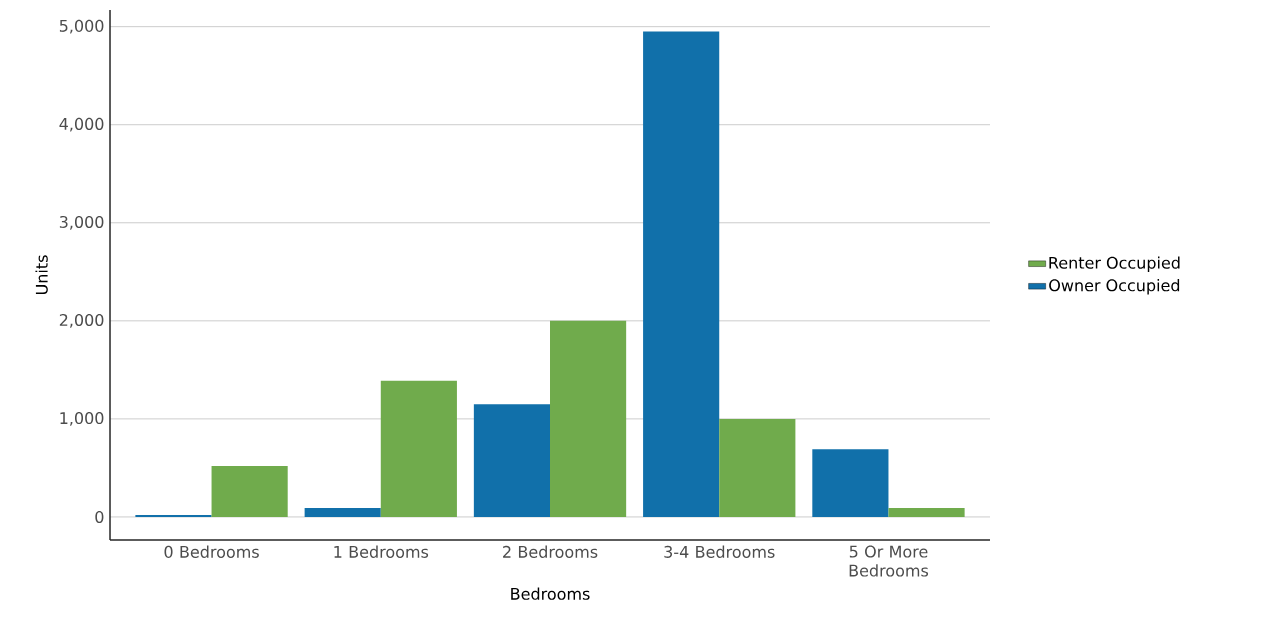 This screenshot has height=628, width=1271. What do you see at coordinates (81, 320) in the screenshot?
I see `y-tick-label: 2,000` at bounding box center [81, 320].